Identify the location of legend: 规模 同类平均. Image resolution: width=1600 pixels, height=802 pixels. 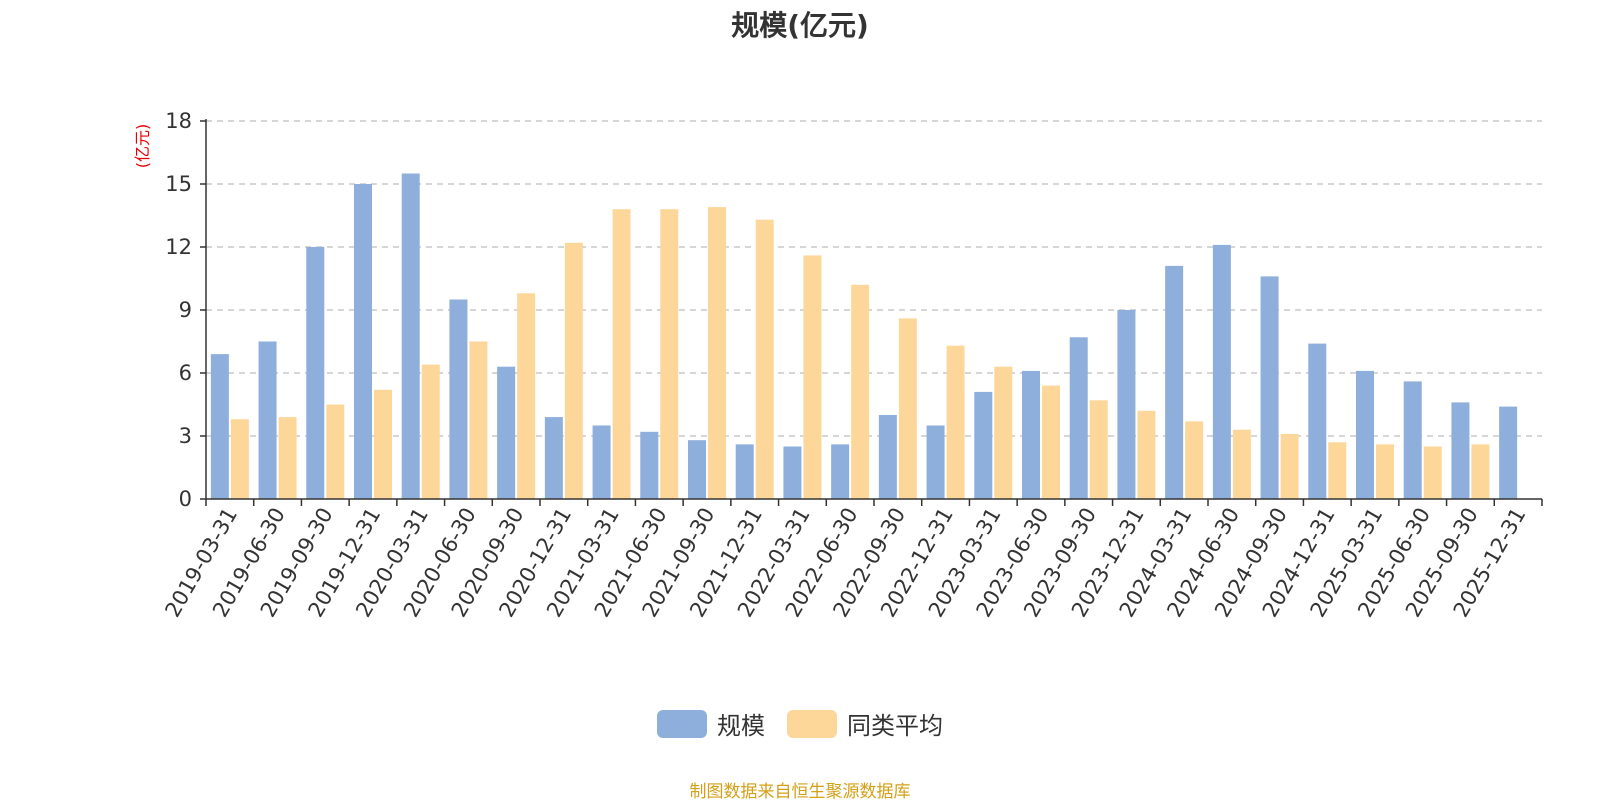
(800, 723).